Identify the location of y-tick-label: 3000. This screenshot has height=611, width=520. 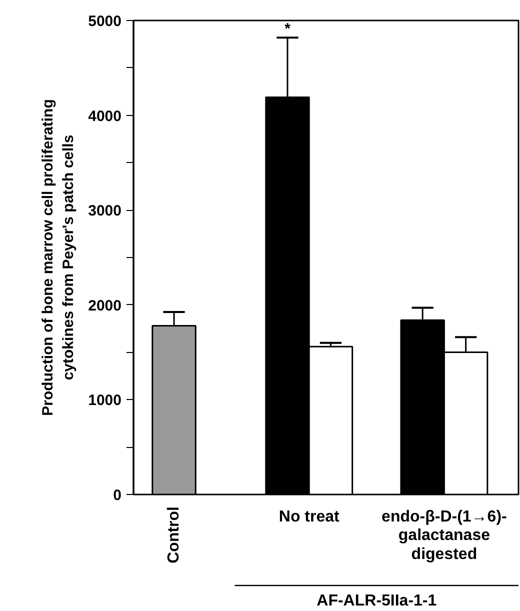
(105, 211).